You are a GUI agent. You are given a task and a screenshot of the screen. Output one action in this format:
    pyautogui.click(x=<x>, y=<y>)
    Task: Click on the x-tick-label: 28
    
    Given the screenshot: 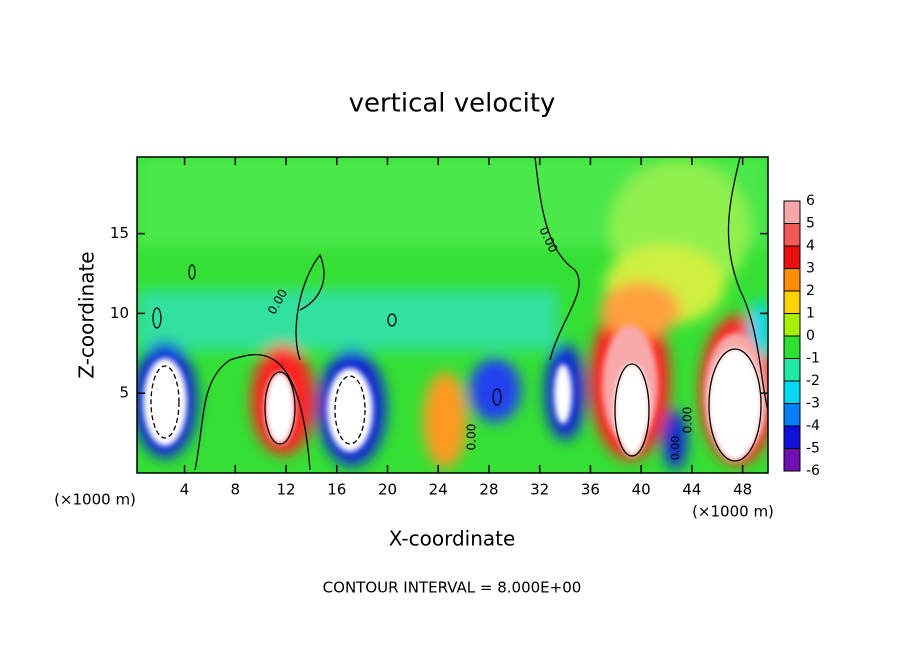 What is the action you would take?
    pyautogui.click(x=488, y=490)
    